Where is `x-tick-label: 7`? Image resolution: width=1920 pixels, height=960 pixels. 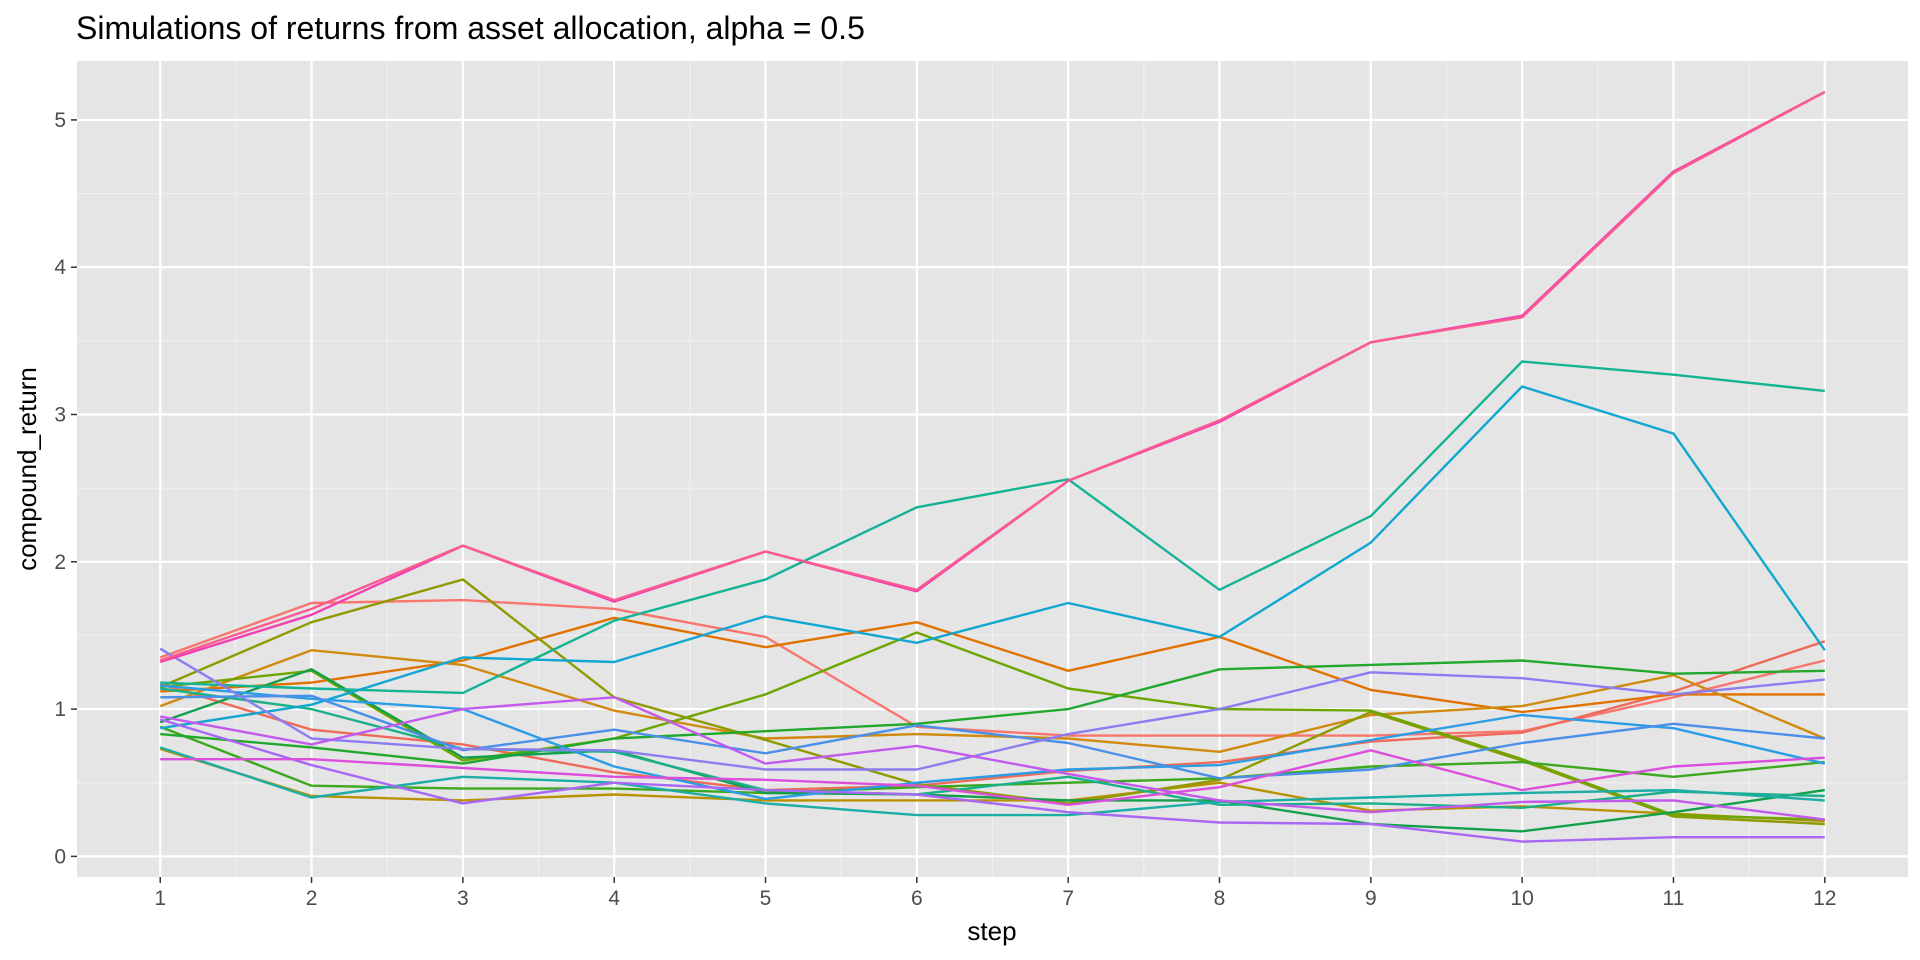
x-tick-label: 7 is located at coordinates (1068, 898).